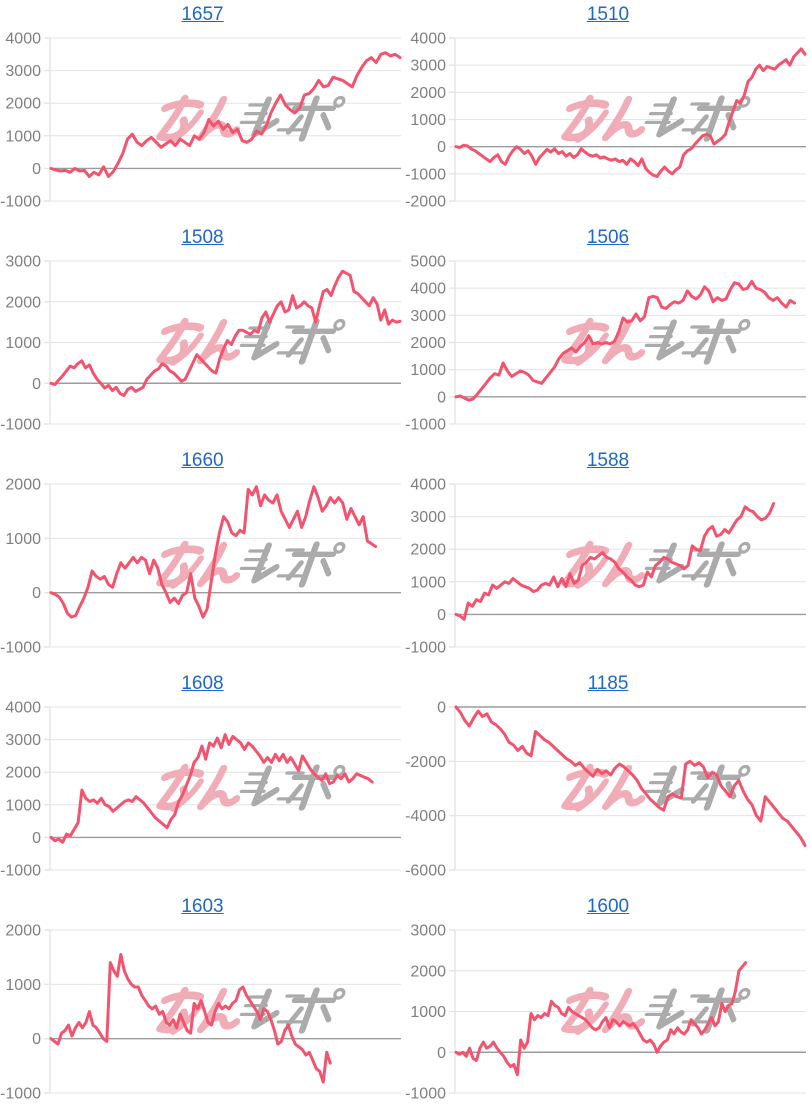 The width and height of the screenshot is (811, 1115). I want to click on chart-cell: 1600 3000 2000 1000 0 -1000, so click(608, 1003).